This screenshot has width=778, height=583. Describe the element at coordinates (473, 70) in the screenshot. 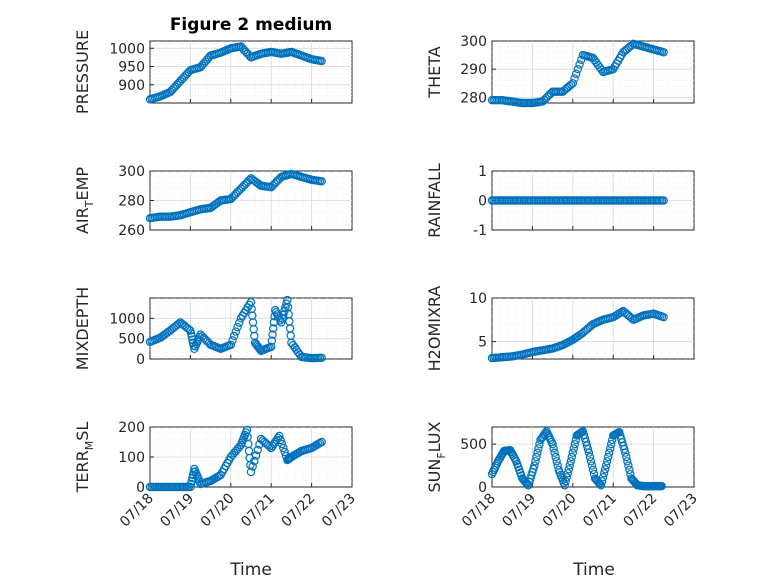

I see `y-tick-label: 290` at that location.